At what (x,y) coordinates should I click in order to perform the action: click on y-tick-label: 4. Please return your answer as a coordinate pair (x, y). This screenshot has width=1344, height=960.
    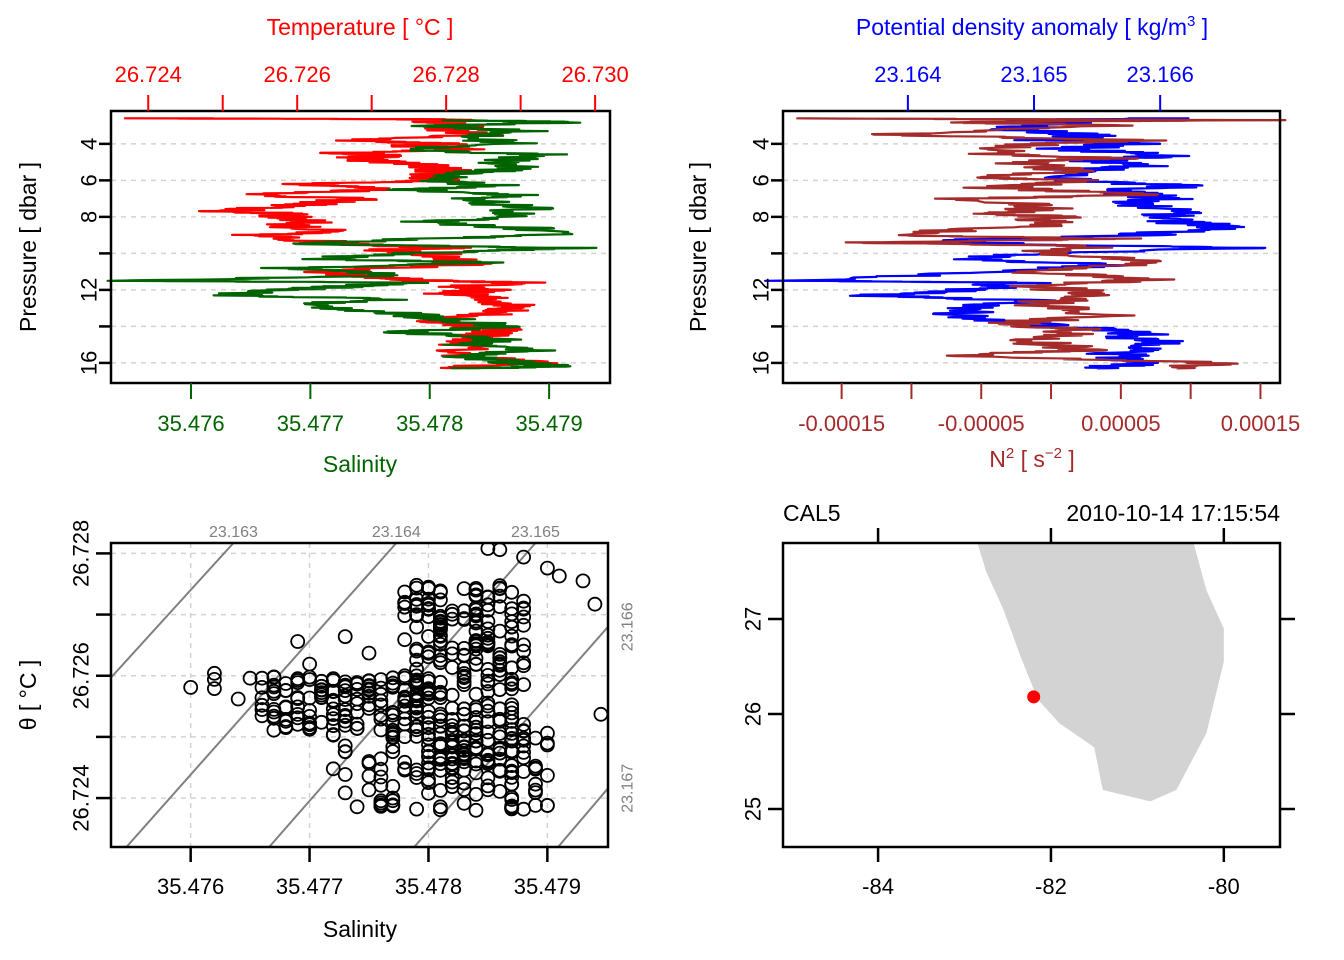
    Looking at the image, I should click on (89, 144).